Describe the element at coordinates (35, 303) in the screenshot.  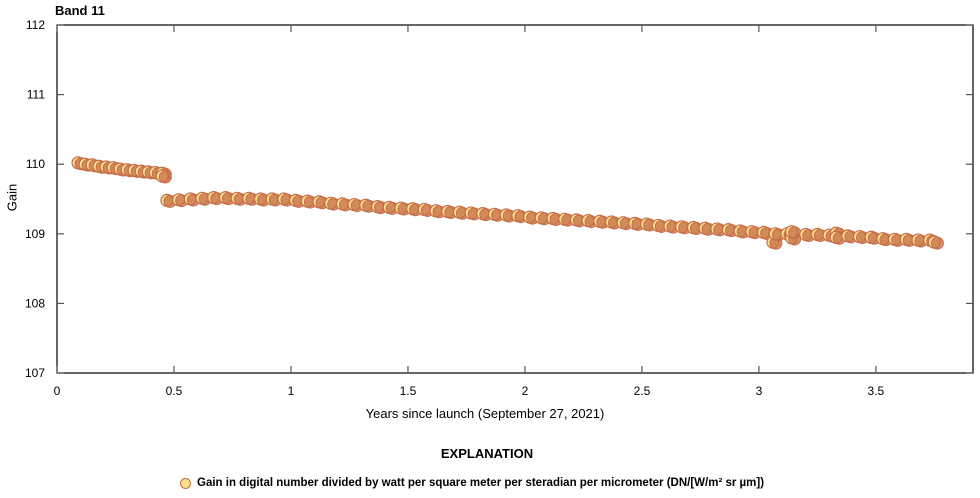
I see `y-tick-label: 108` at that location.